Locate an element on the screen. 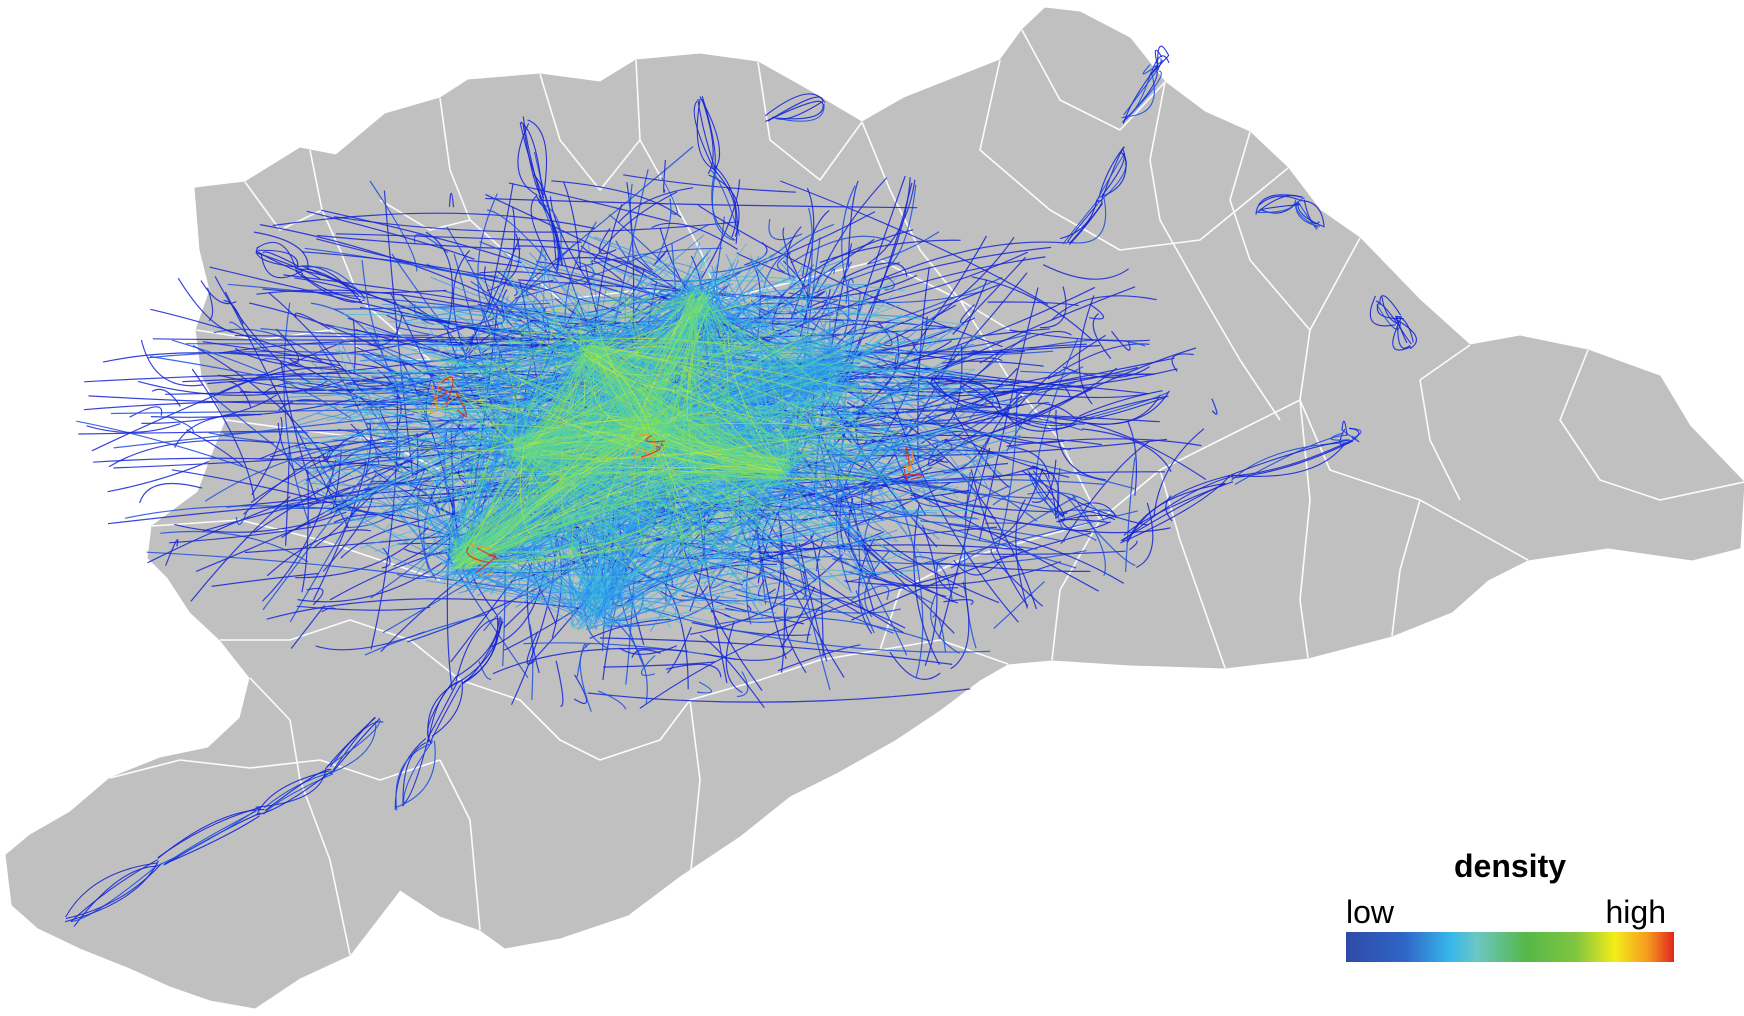  density-legend: density low high is located at coordinates (1510, 905).